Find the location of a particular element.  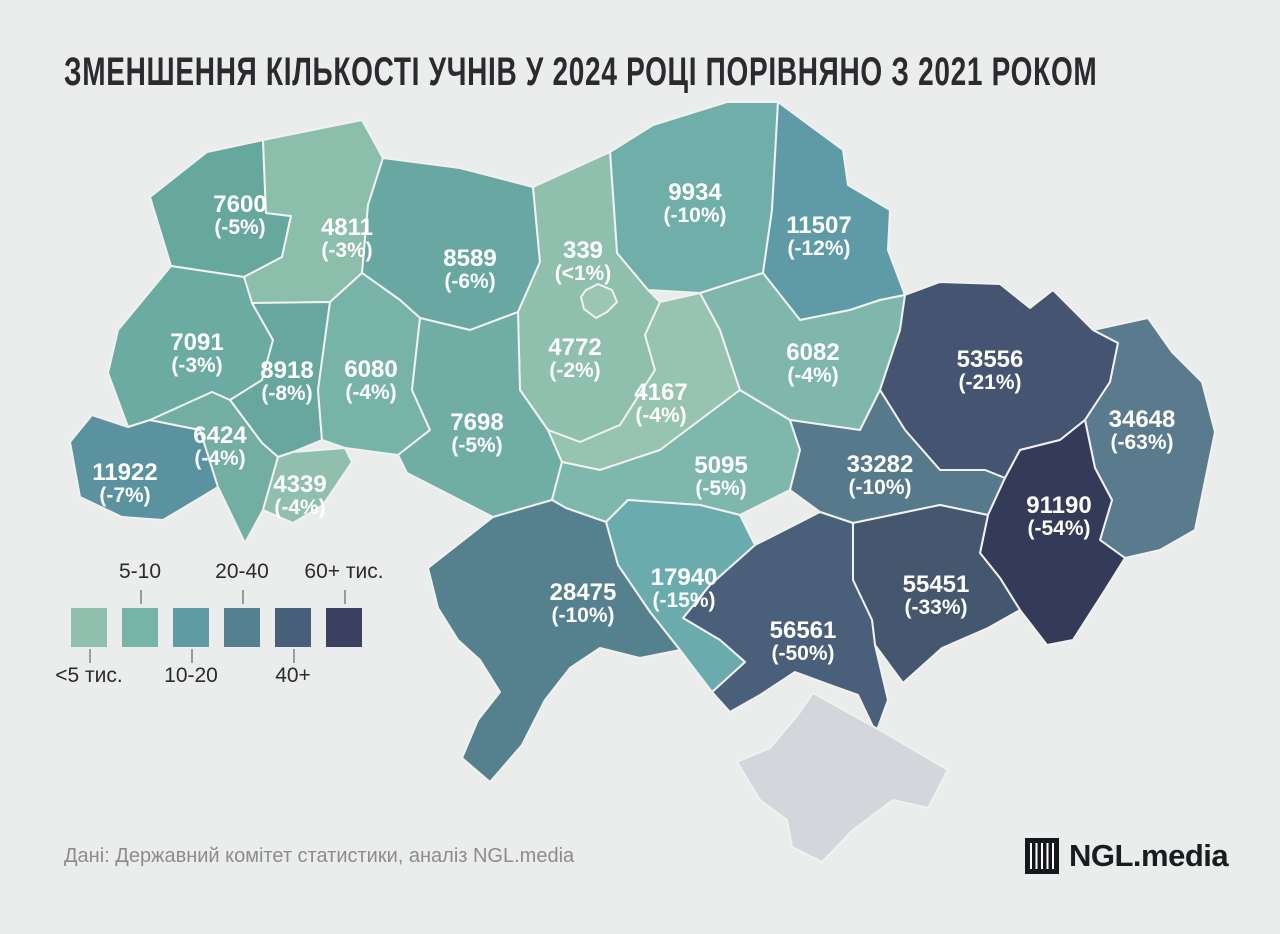

region-pct-rivne: (-3%) is located at coordinates (346, 250).